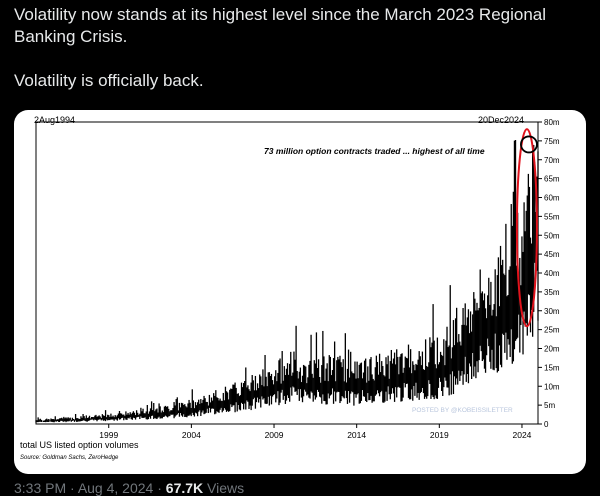 This screenshot has width=600, height=496. Describe the element at coordinates (184, 488) in the screenshot. I see `views-count: 67.7K` at that location.